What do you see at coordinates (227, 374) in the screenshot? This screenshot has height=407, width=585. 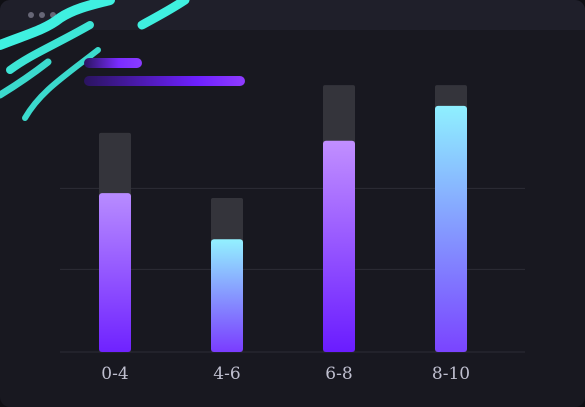 I see `x-tick-label: 4-6` at bounding box center [227, 374].